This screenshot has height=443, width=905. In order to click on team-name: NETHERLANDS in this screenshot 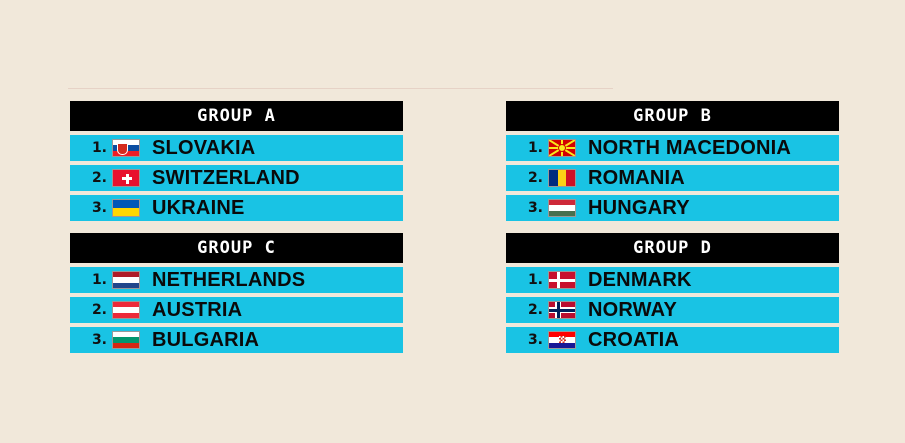, I will do `click(229, 279)`.